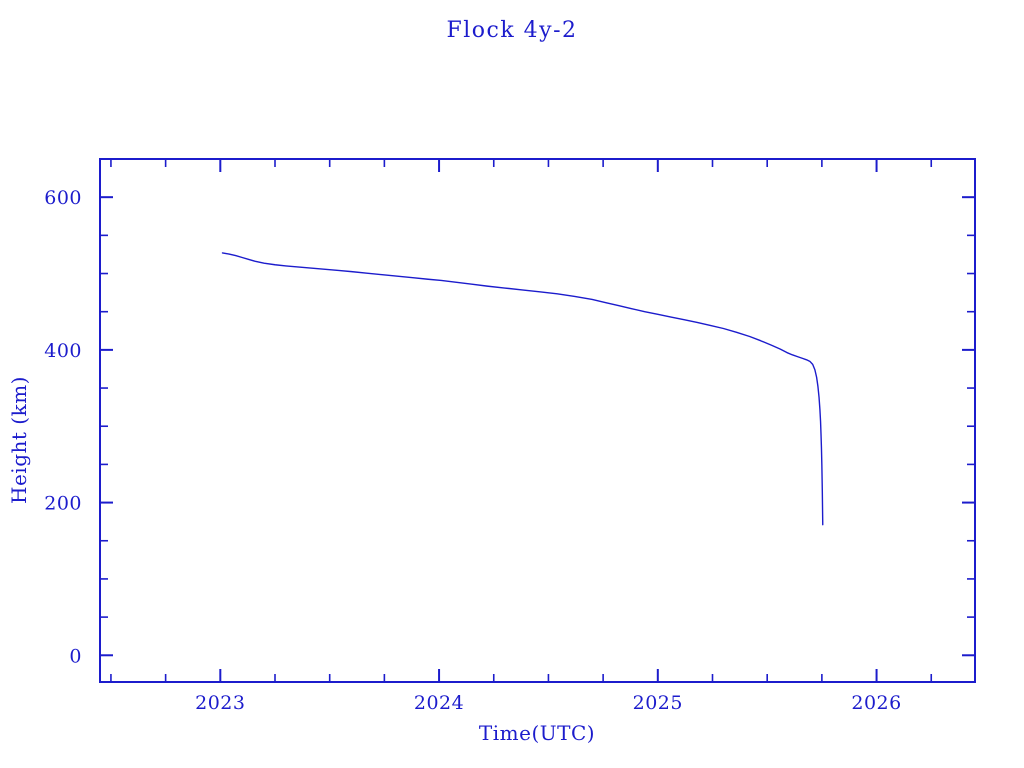 Image resolution: width=1024 pixels, height=768 pixels. I want to click on x-tick-label: 2024, so click(439, 703).